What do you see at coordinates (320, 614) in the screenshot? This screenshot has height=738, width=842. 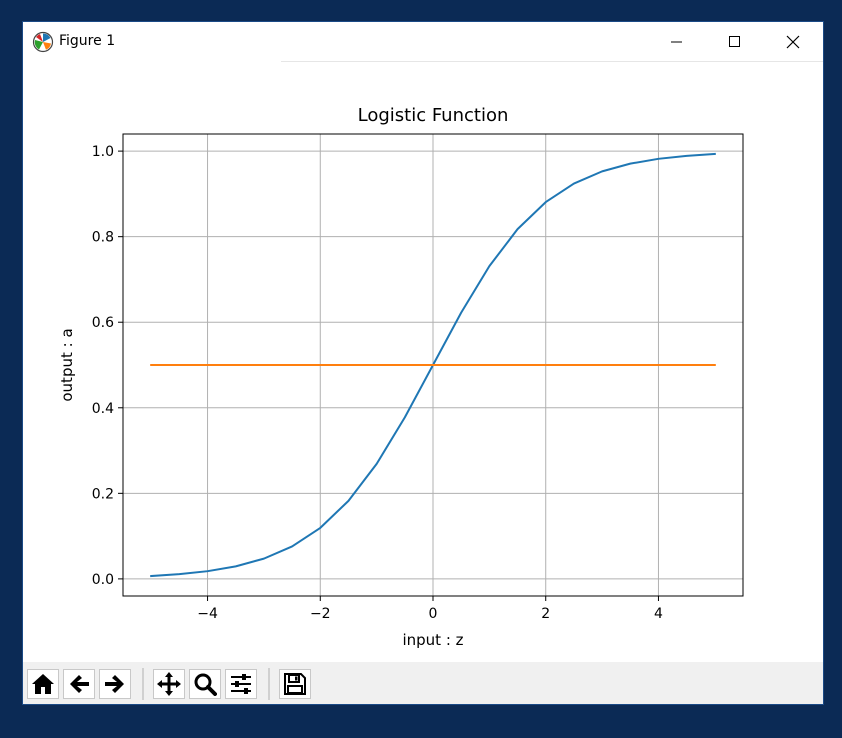 I see `x-tick-label: −2` at bounding box center [320, 614].